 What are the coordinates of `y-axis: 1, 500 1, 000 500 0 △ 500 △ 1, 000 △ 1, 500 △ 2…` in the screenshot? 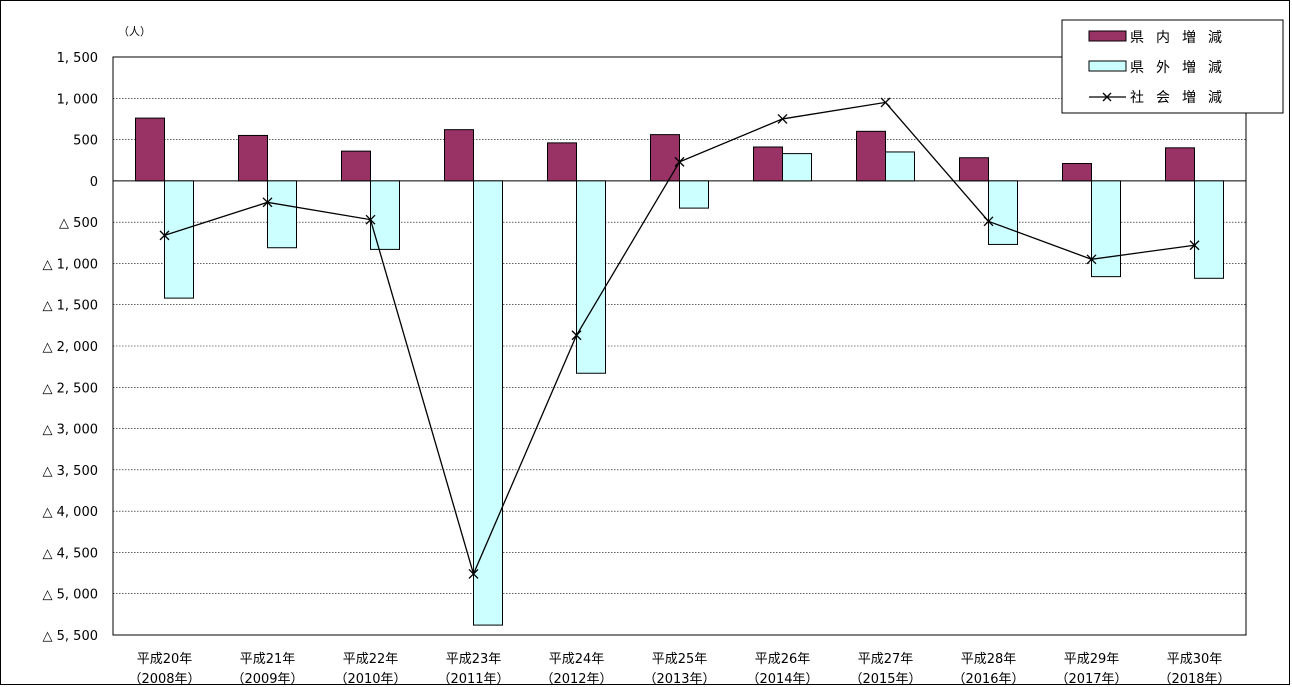 It's located at (70, 347).